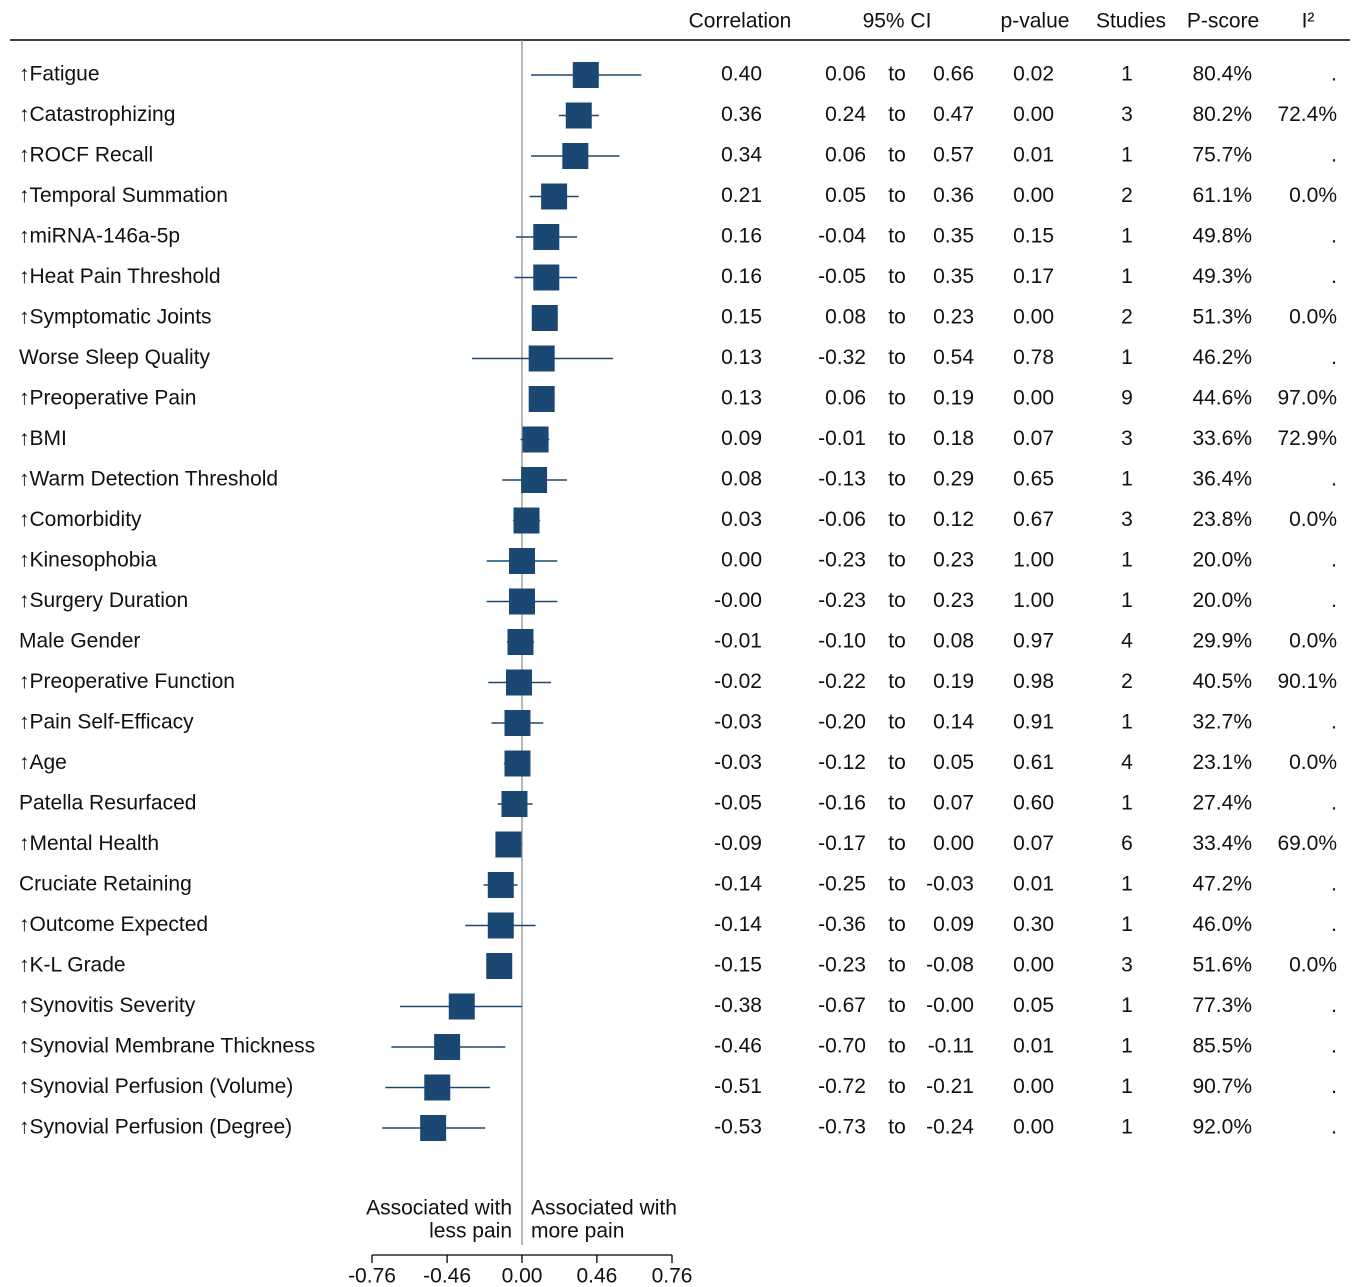  Describe the element at coordinates (156, 1086) in the screenshot. I see `row-label: ↑Synovial Perfusion (Volume)` at that location.